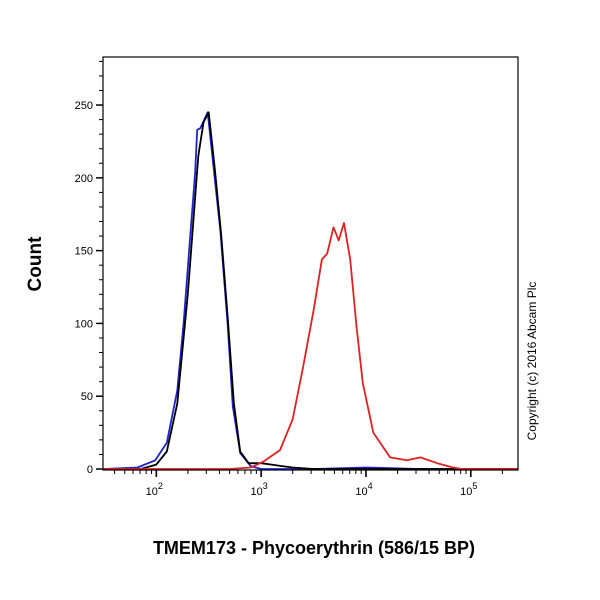  I want to click on copyright-annotation: Copyright (c) 2016 Abcam Plc, so click(532, 361).